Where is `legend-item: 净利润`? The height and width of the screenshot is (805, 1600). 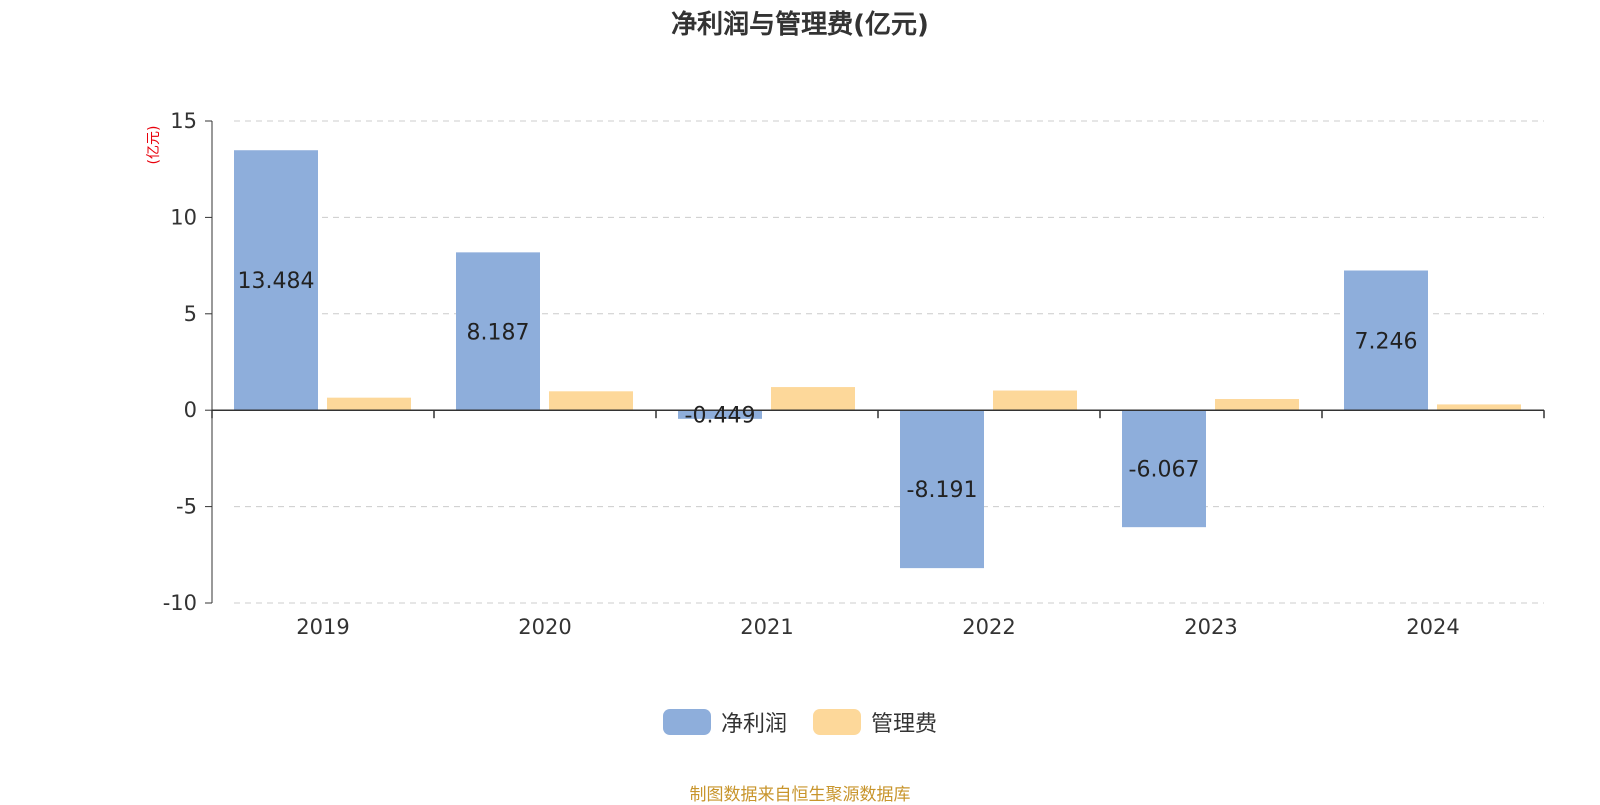 legend-item: 净利润 is located at coordinates (724, 722).